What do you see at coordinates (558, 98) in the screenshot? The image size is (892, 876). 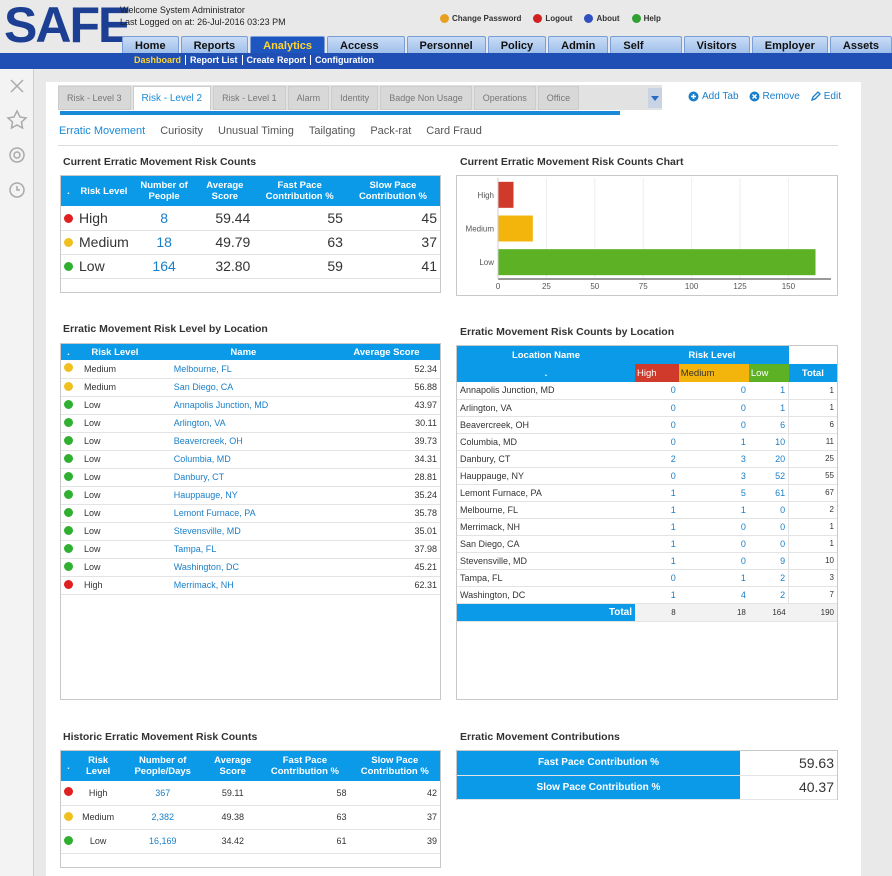 I see `tab: Office` at bounding box center [558, 98].